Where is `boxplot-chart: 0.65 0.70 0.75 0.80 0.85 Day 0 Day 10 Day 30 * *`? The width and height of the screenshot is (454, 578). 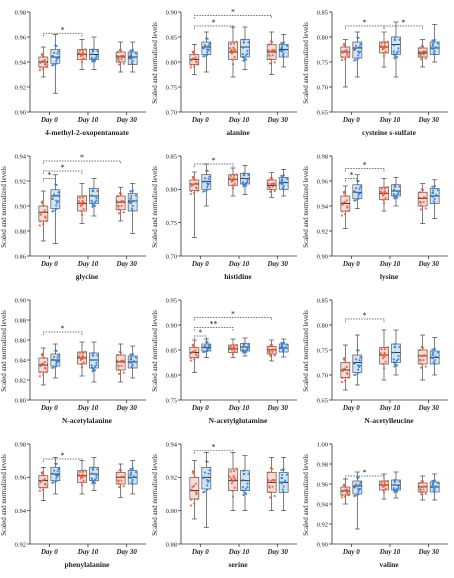 boxplot-chart: 0.65 0.70 0.75 0.80 0.85 Day 0 Day 10 Day 30 * * is located at coordinates (382, 66).